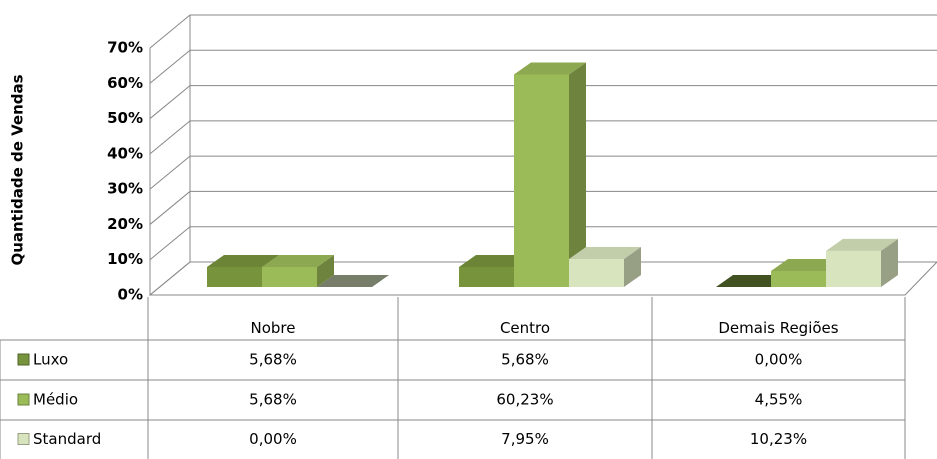  Describe the element at coordinates (125, 118) in the screenshot. I see `y-tick-label: 50%` at that location.